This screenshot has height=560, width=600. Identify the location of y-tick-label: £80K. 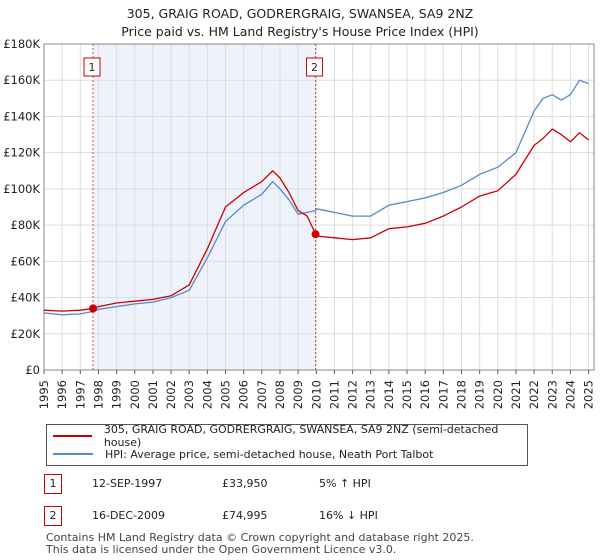
(26, 225).